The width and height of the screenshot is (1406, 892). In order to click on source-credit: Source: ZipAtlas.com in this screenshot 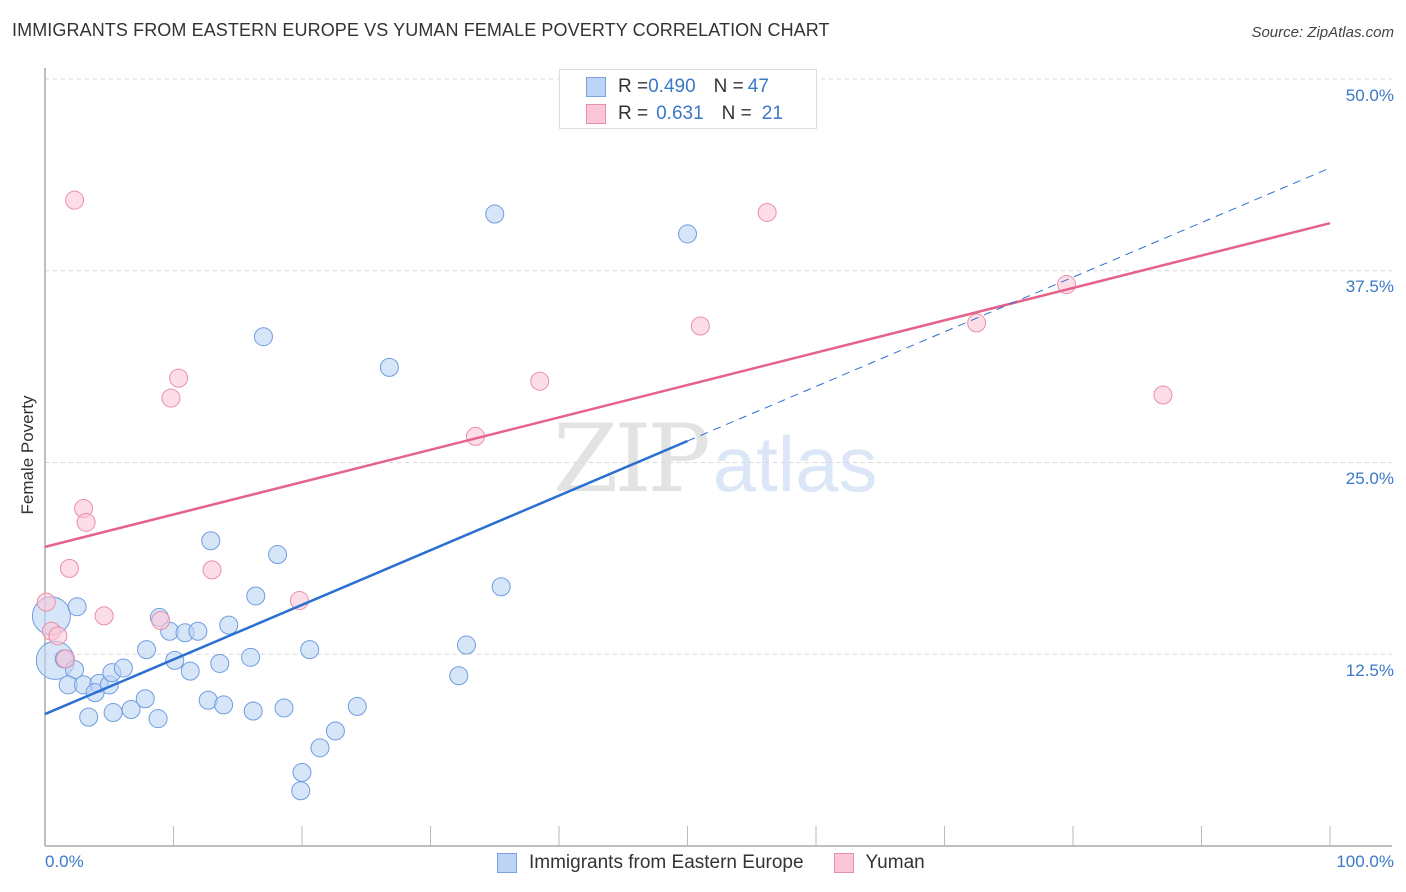, I will do `click(1322, 32)`.